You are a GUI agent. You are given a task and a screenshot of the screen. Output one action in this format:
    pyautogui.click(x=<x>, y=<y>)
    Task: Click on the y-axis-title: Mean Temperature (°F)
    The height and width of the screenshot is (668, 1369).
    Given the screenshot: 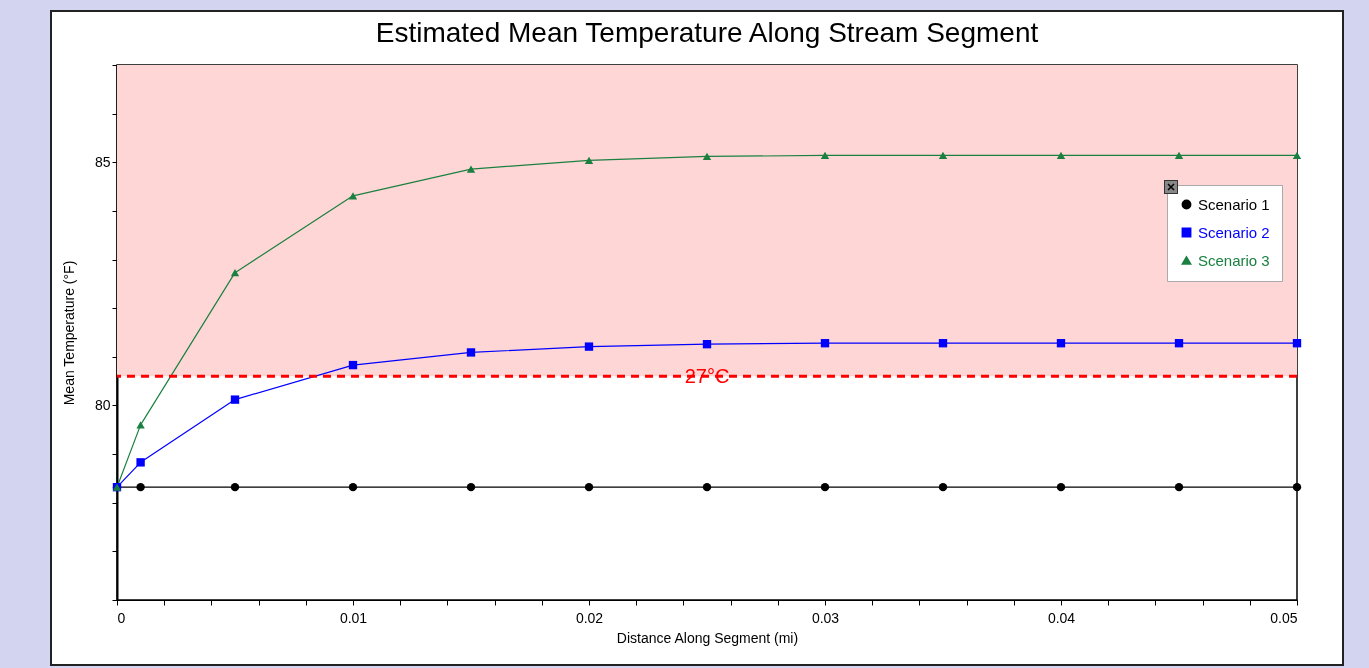 What is the action you would take?
    pyautogui.click(x=68, y=333)
    